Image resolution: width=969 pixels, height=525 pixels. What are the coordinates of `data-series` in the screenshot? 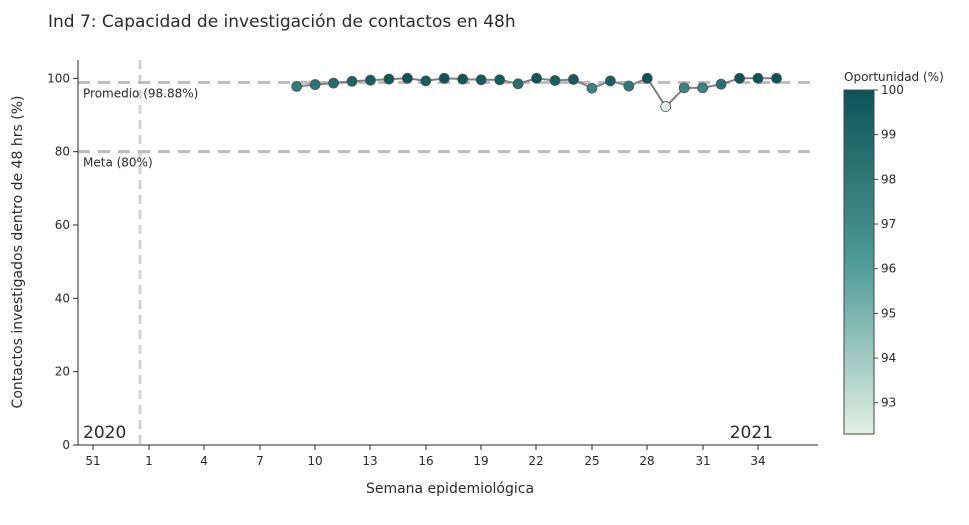 It's located at (536, 92).